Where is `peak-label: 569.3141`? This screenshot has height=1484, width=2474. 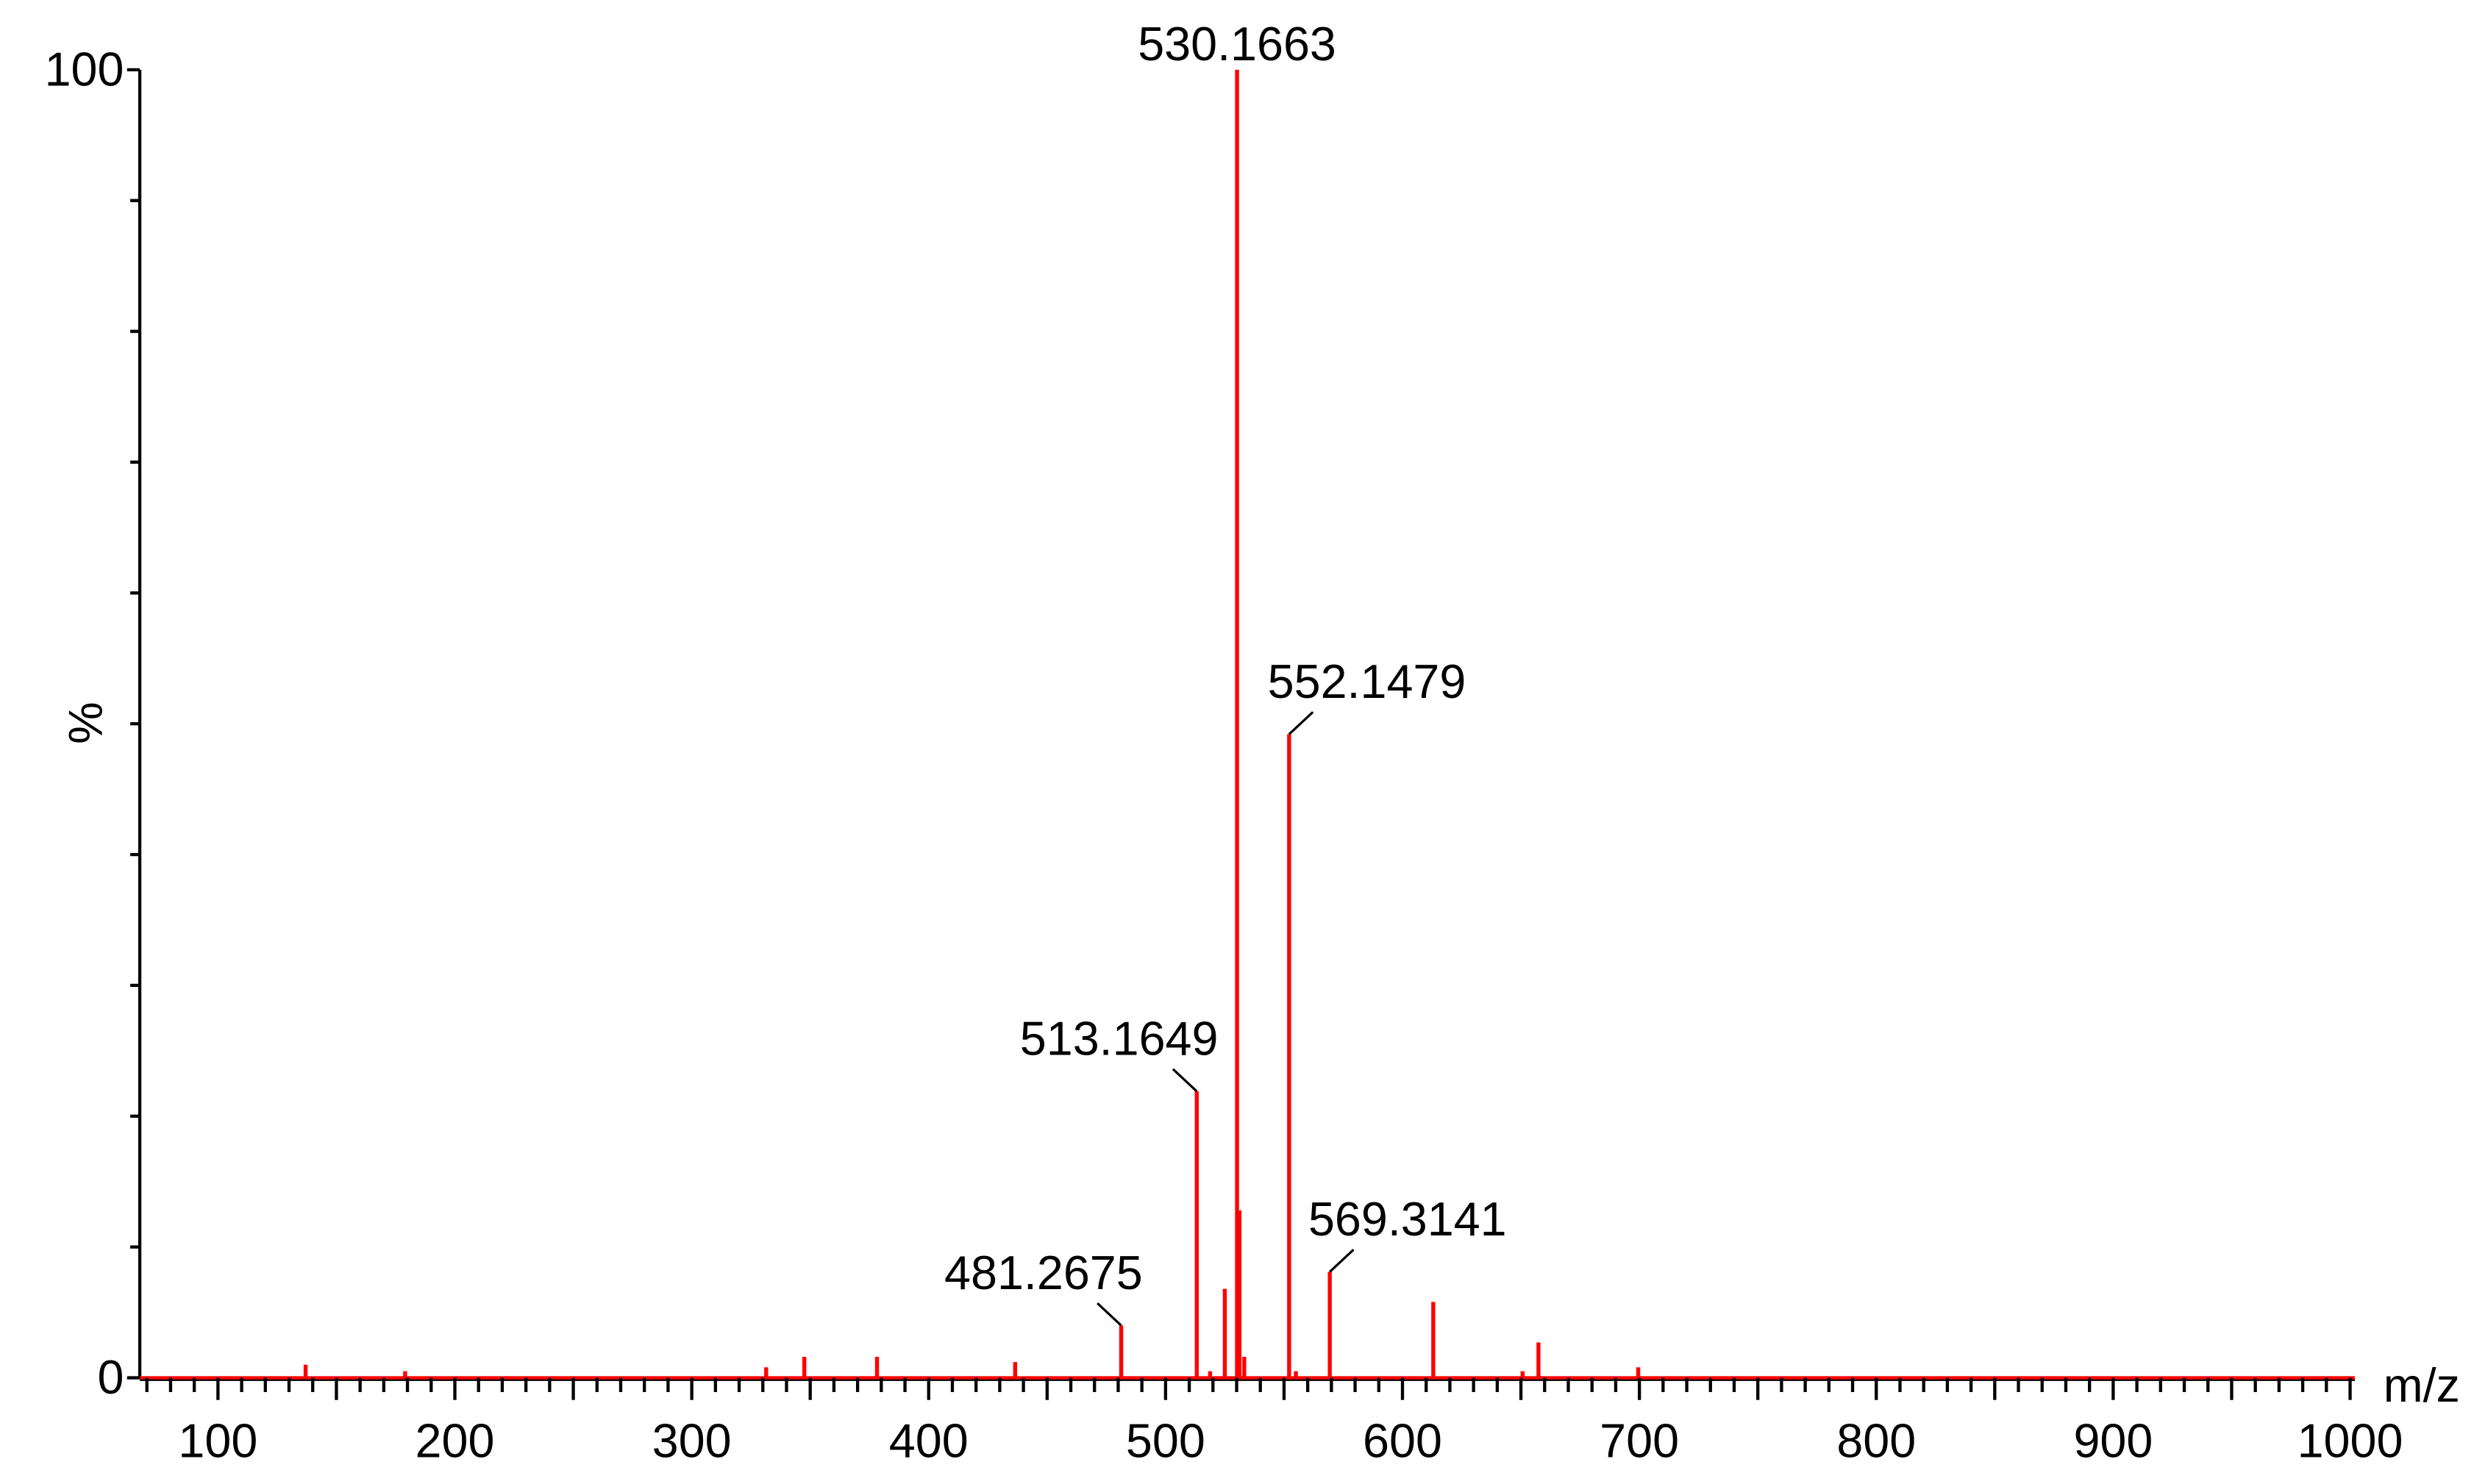
peak-label: 569.3141 is located at coordinates (1407, 1219).